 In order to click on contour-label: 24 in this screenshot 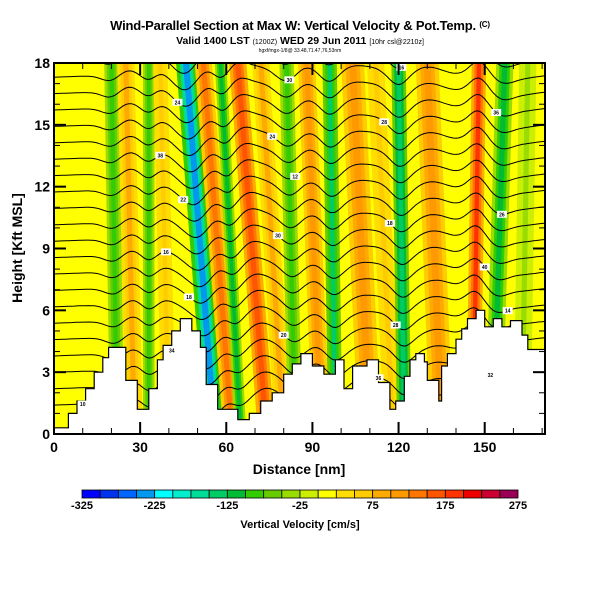, I will do `click(177, 102)`.